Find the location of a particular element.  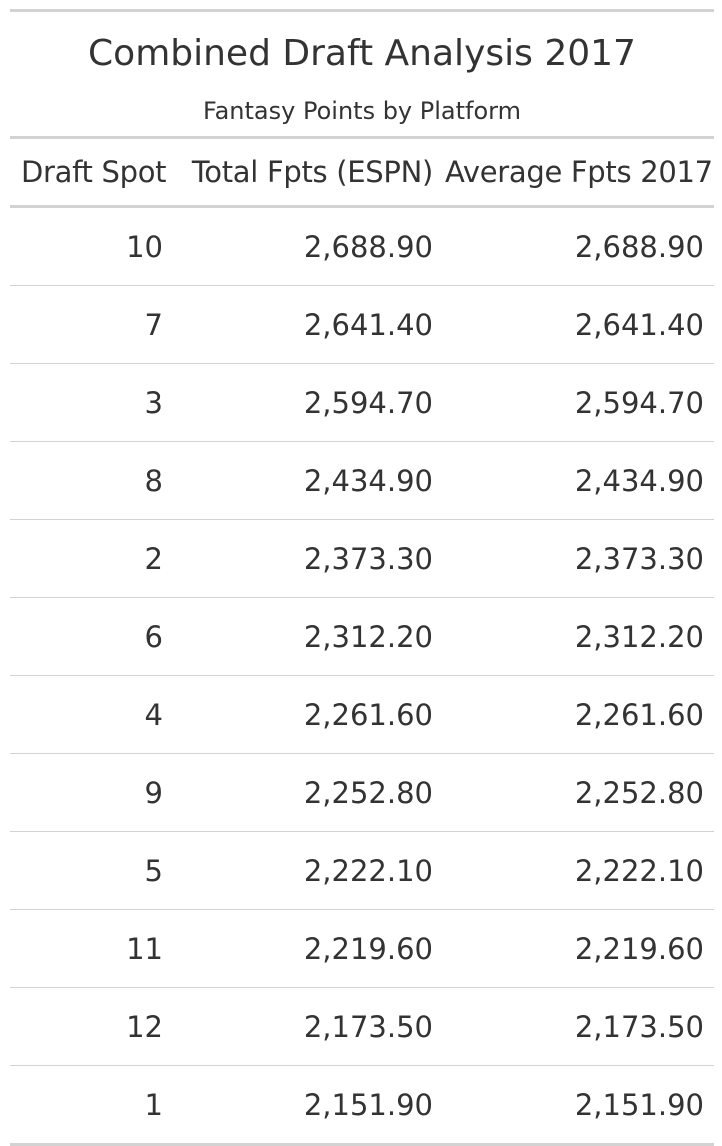

column-header-total-fpts: Total Fpts (ESPN) is located at coordinates (305, 173).